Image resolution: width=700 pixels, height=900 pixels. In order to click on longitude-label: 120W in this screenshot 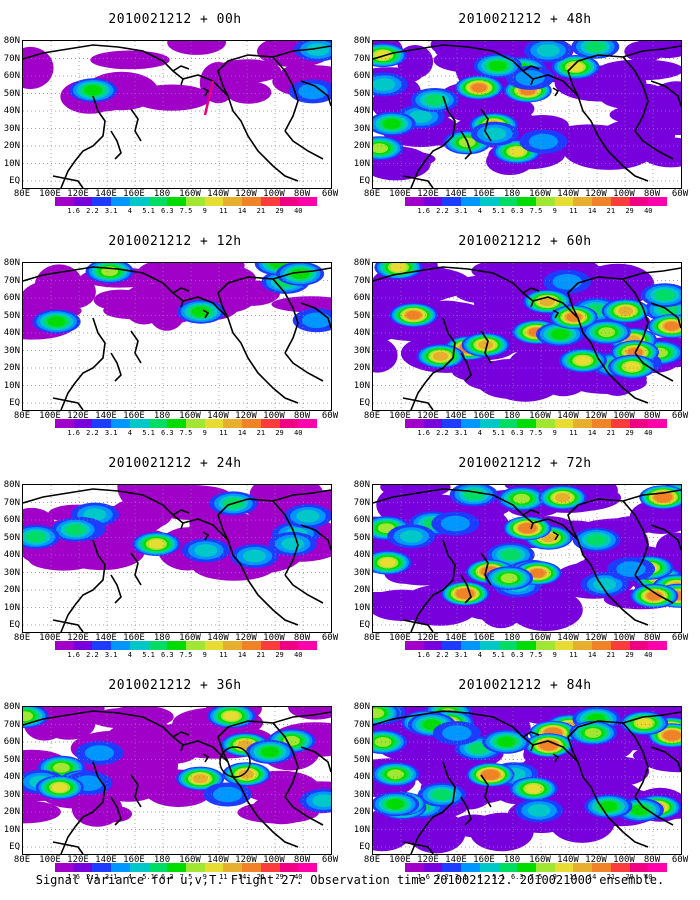, I will do `click(246, 416)`.